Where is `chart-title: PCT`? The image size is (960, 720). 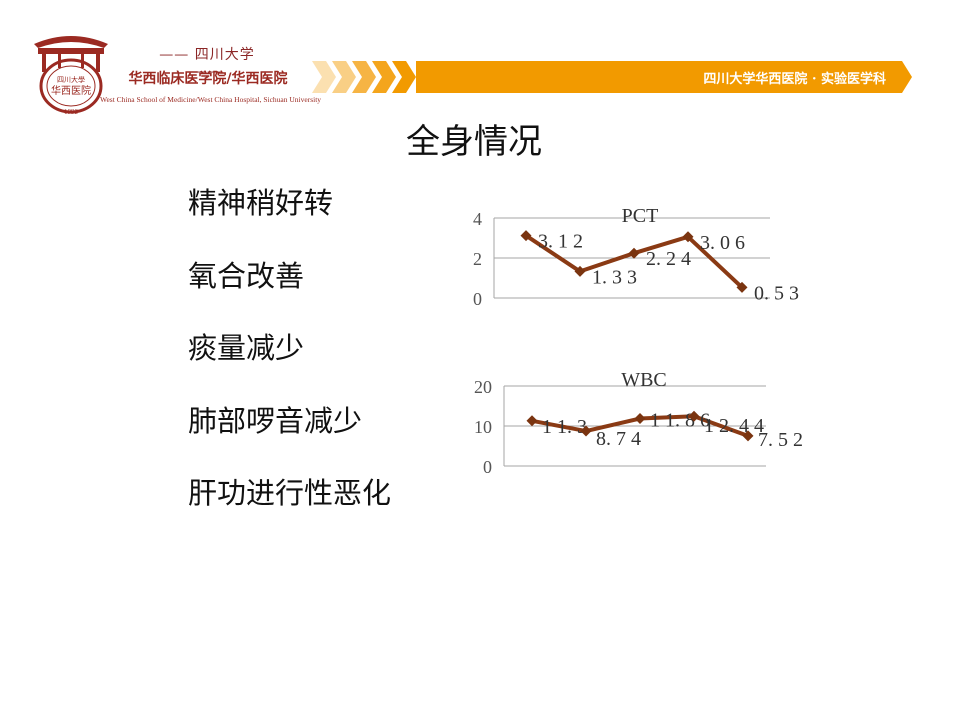 chart-title: PCT is located at coordinates (640, 216).